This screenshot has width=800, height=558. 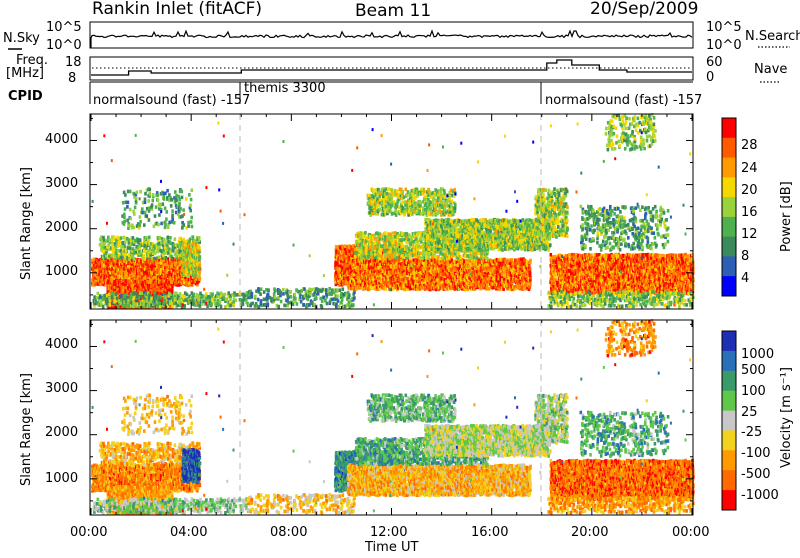 I want to click on beam-label: Beam 11, so click(x=393, y=11).